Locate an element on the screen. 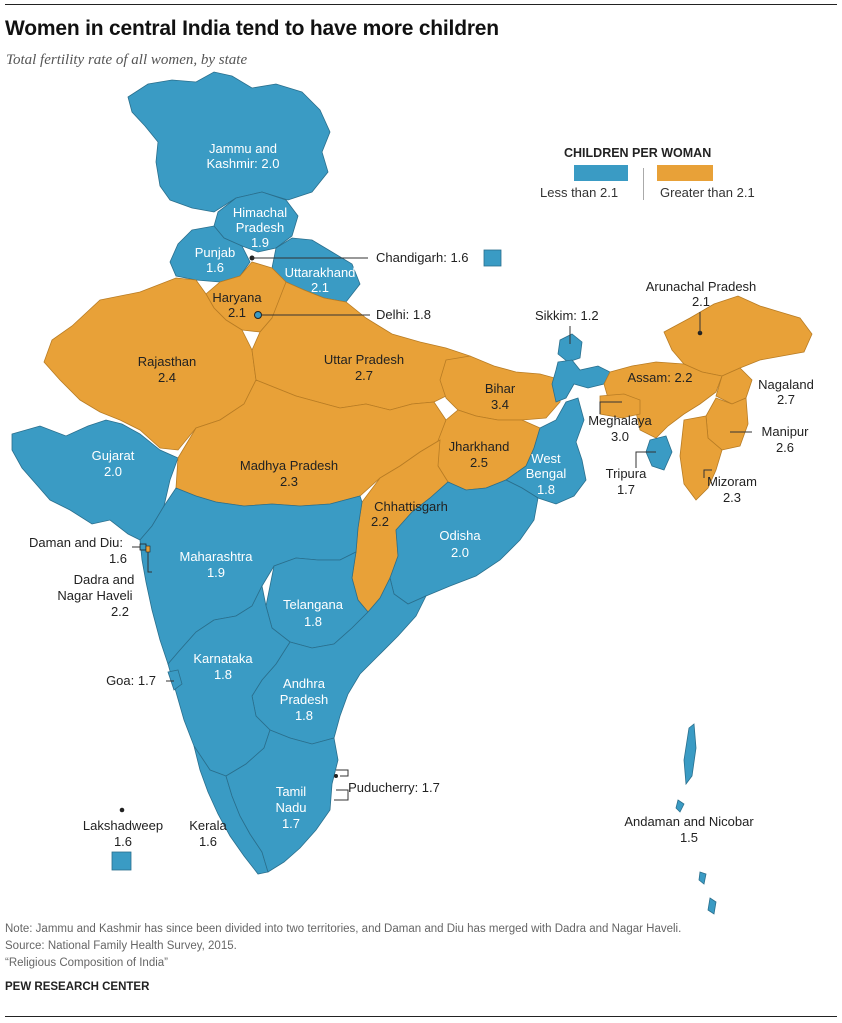  label-bihar: Bihar is located at coordinates (500, 388).